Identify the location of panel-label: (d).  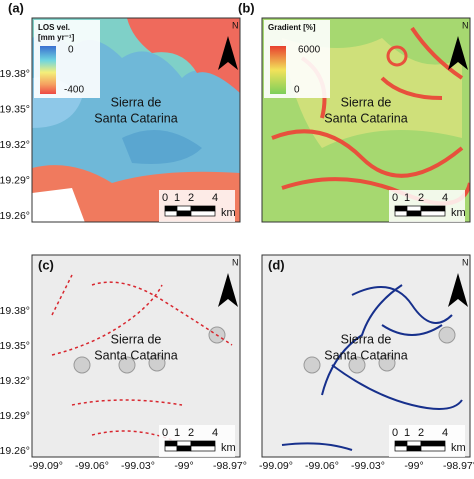
(276, 264).